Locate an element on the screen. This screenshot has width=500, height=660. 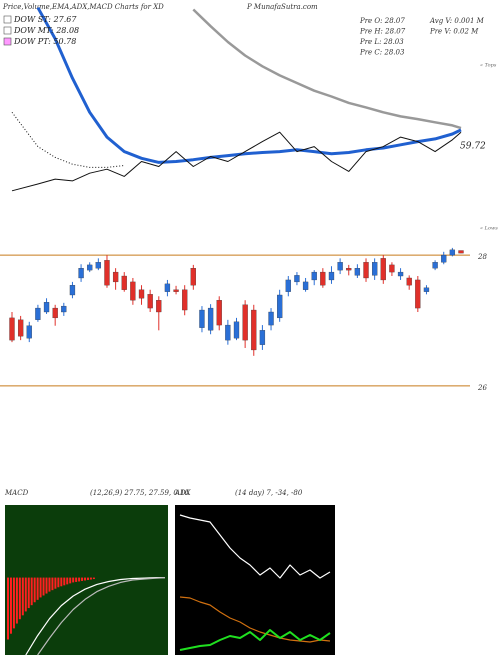
panel-subtitle: (14 day) 7, -34, -80 is located at coordinates (269, 493).